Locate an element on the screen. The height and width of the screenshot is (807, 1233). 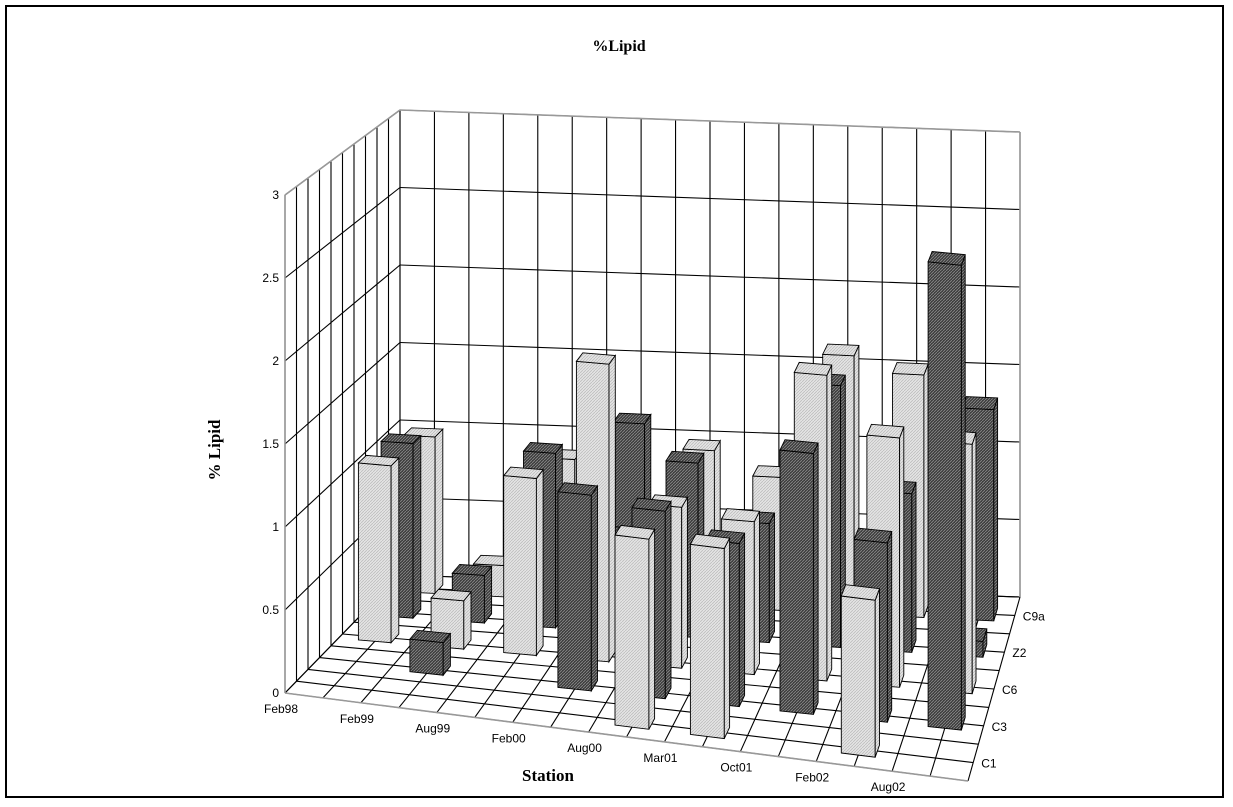
bar-C3-Oct01 is located at coordinates (799, 577).